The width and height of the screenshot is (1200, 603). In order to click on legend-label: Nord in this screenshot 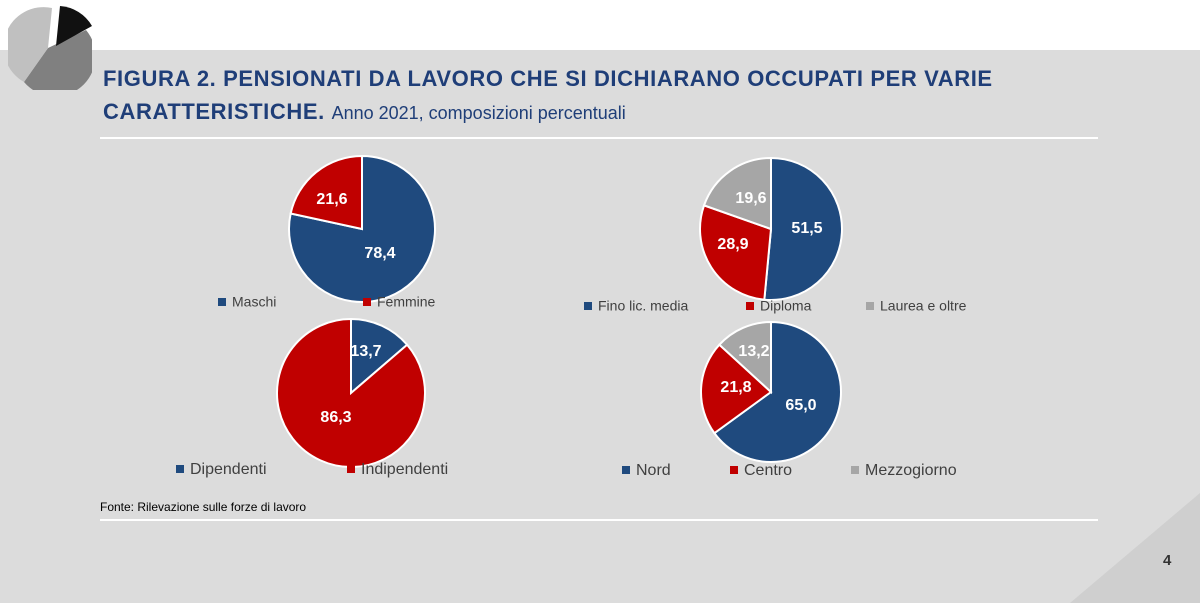, I will do `click(653, 470)`.